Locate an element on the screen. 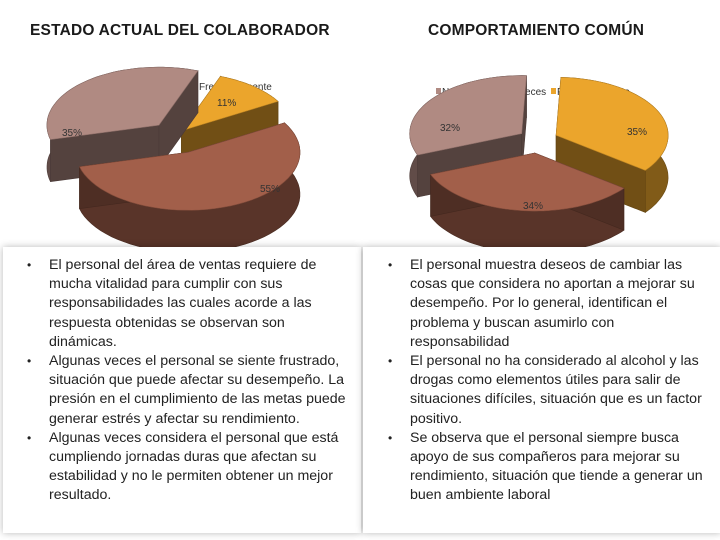 The width and height of the screenshot is (720, 540). chart-title-estado-actual: ESTADO ACTUAL DEL COLABORADOR is located at coordinates (180, 30).